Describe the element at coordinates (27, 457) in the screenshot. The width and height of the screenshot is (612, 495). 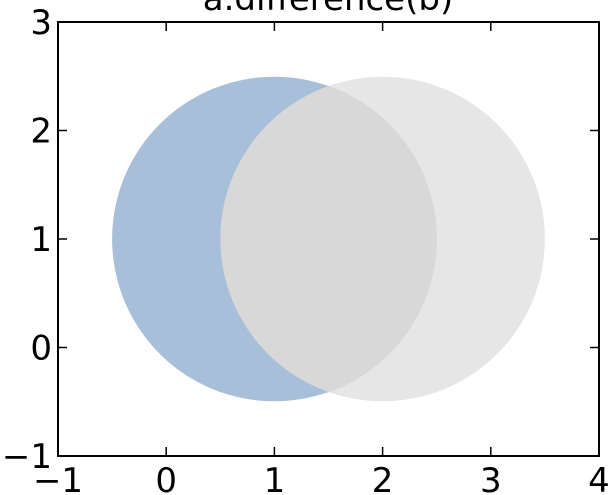
I see `y-tick-label: −1` at that location.